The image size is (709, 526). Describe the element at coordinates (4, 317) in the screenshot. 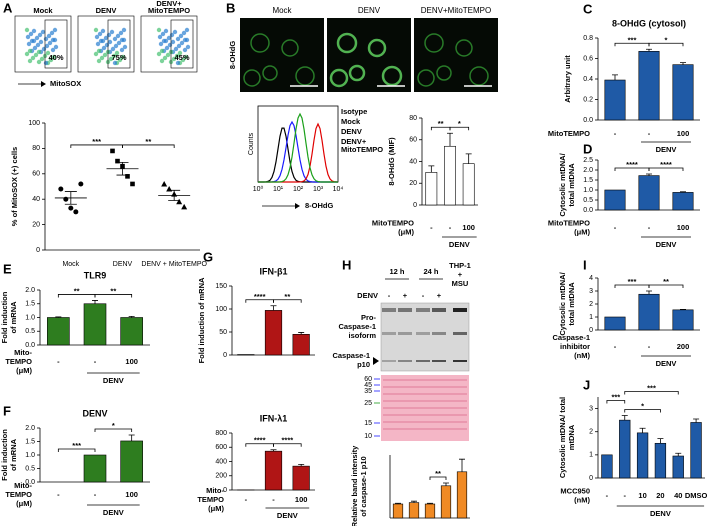

I see `y-axis-label: Fold induction` at that location.